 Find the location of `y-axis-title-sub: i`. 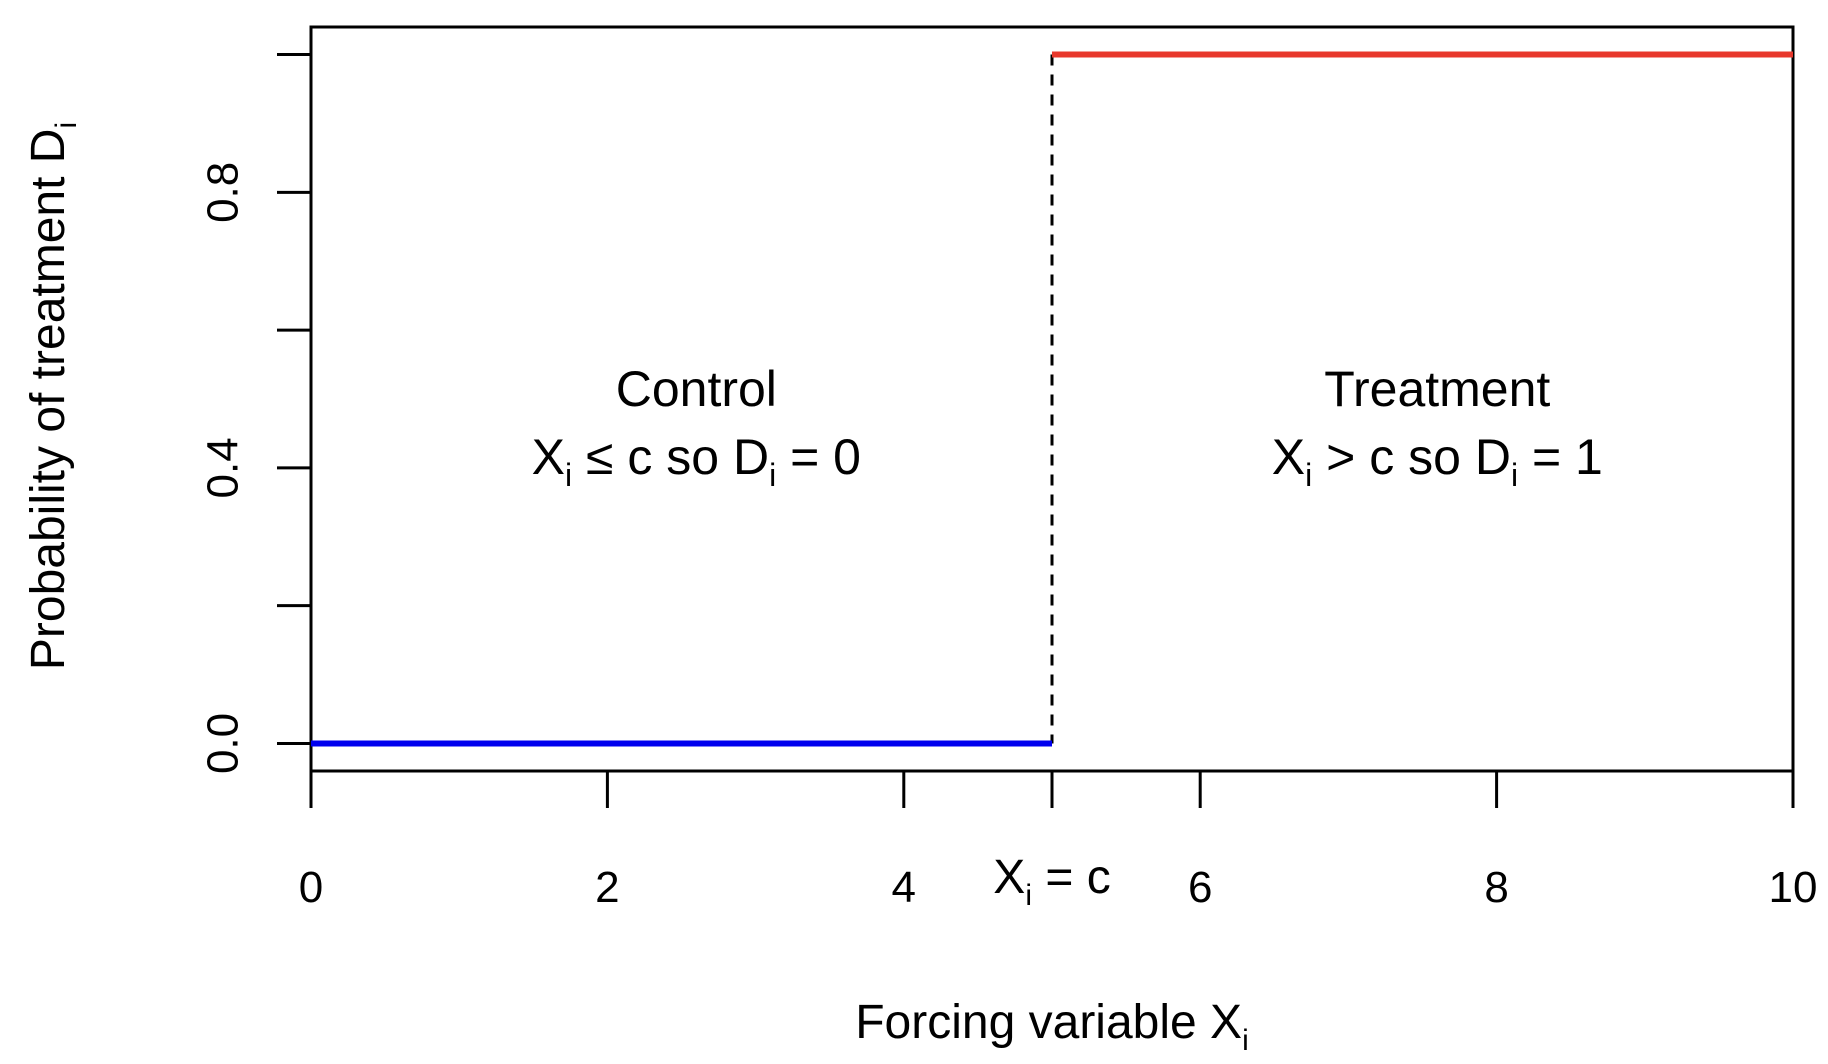

y-axis-title-sub: i is located at coordinates (66, 125).